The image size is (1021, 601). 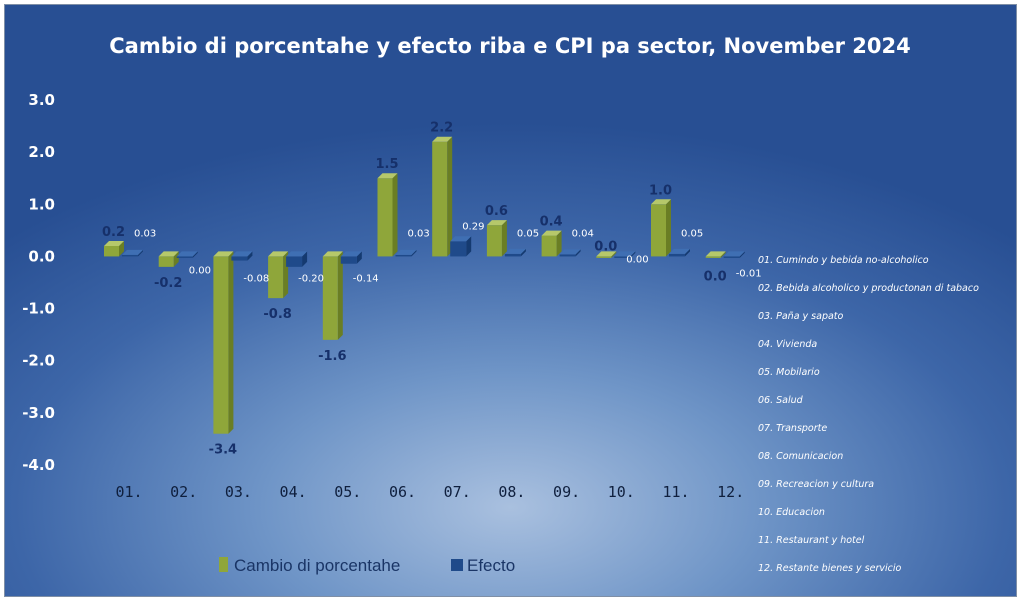 I want to click on data-label-cambio: 0.6, so click(x=496, y=211).